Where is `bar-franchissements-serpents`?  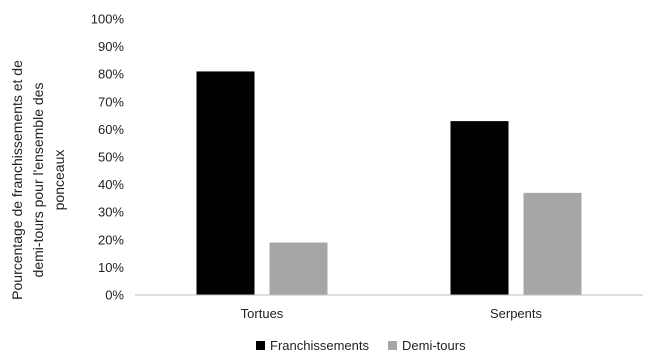 bar-franchissements-serpents is located at coordinates (479, 208).